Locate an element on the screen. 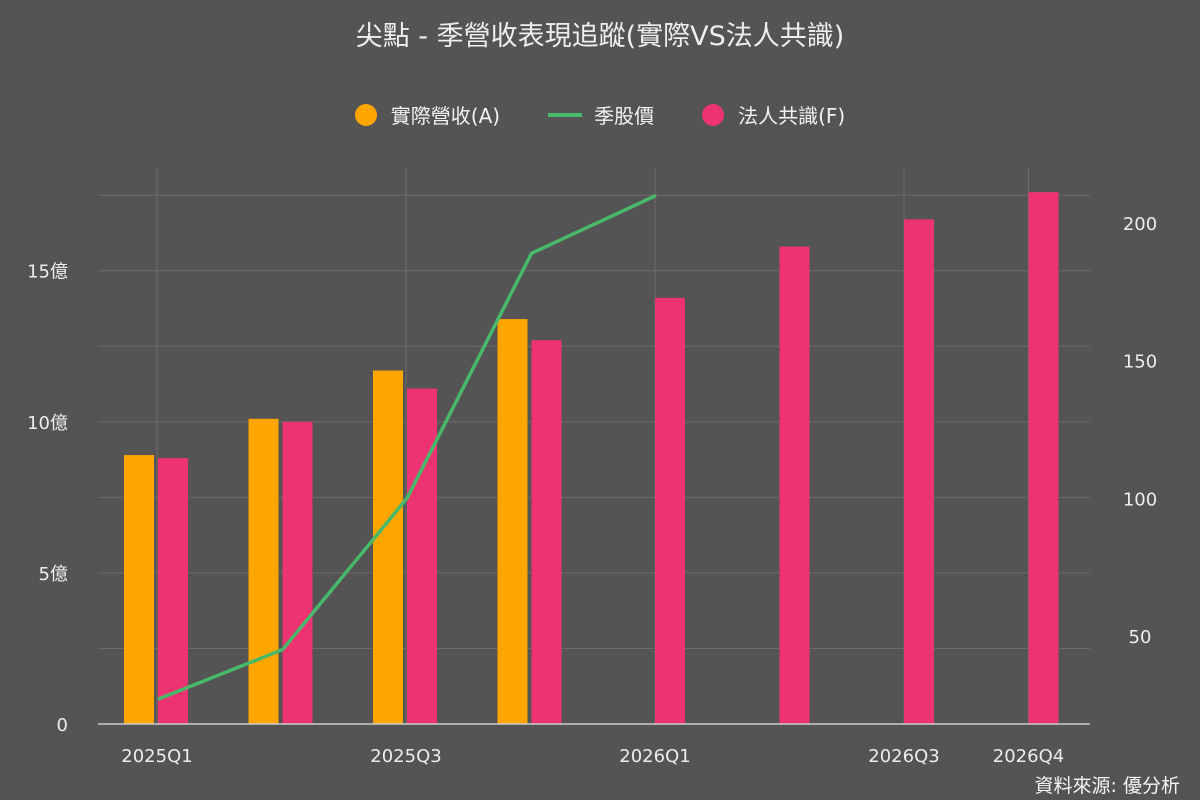  y-left-tick-label: 10億 is located at coordinates (47, 423).